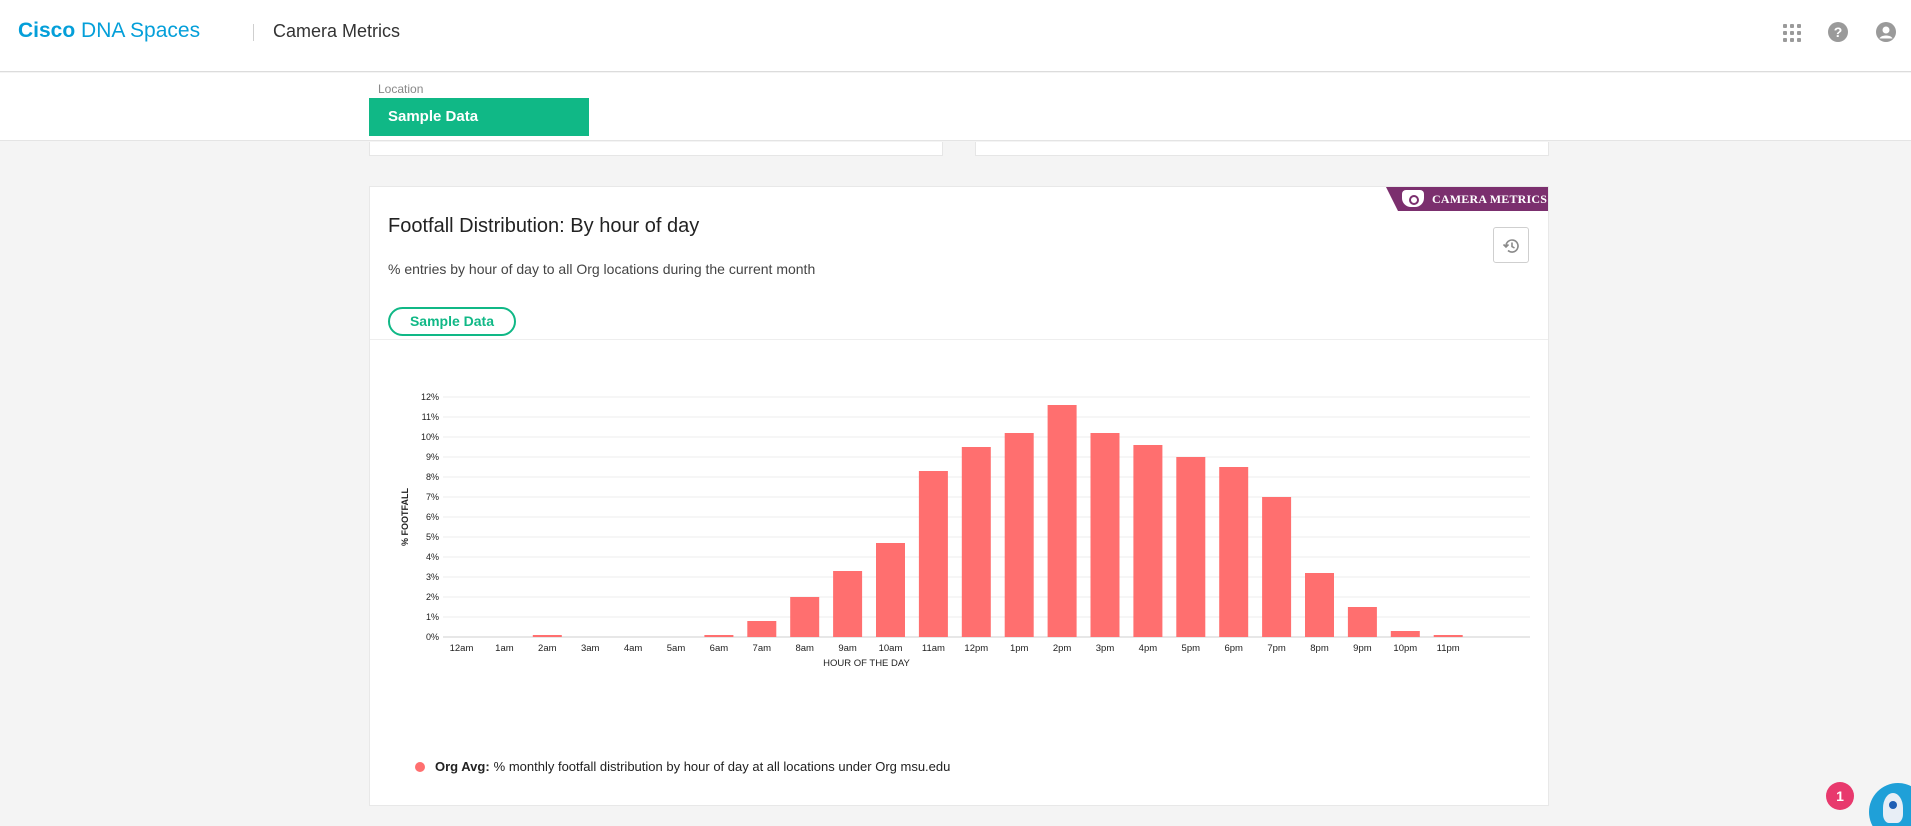 The height and width of the screenshot is (826, 1911). What do you see at coordinates (420, 766) in the screenshot?
I see `legend-dot` at bounding box center [420, 766].